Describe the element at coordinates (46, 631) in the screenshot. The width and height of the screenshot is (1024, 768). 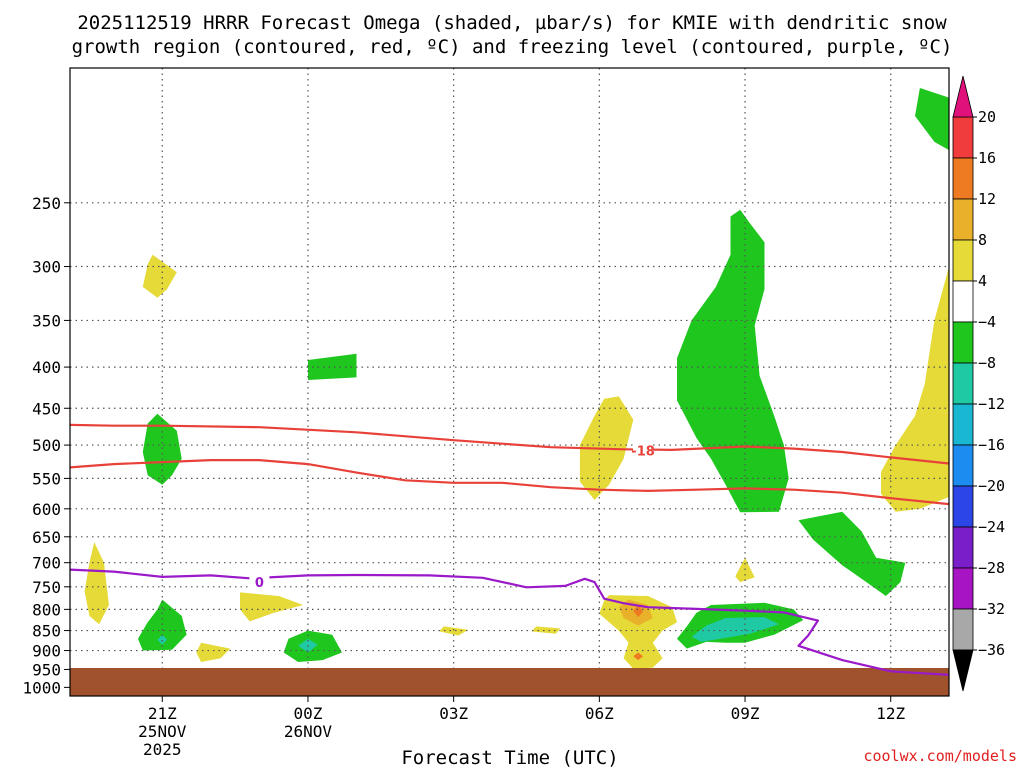
I see `ytick-label-850: 850` at that location.